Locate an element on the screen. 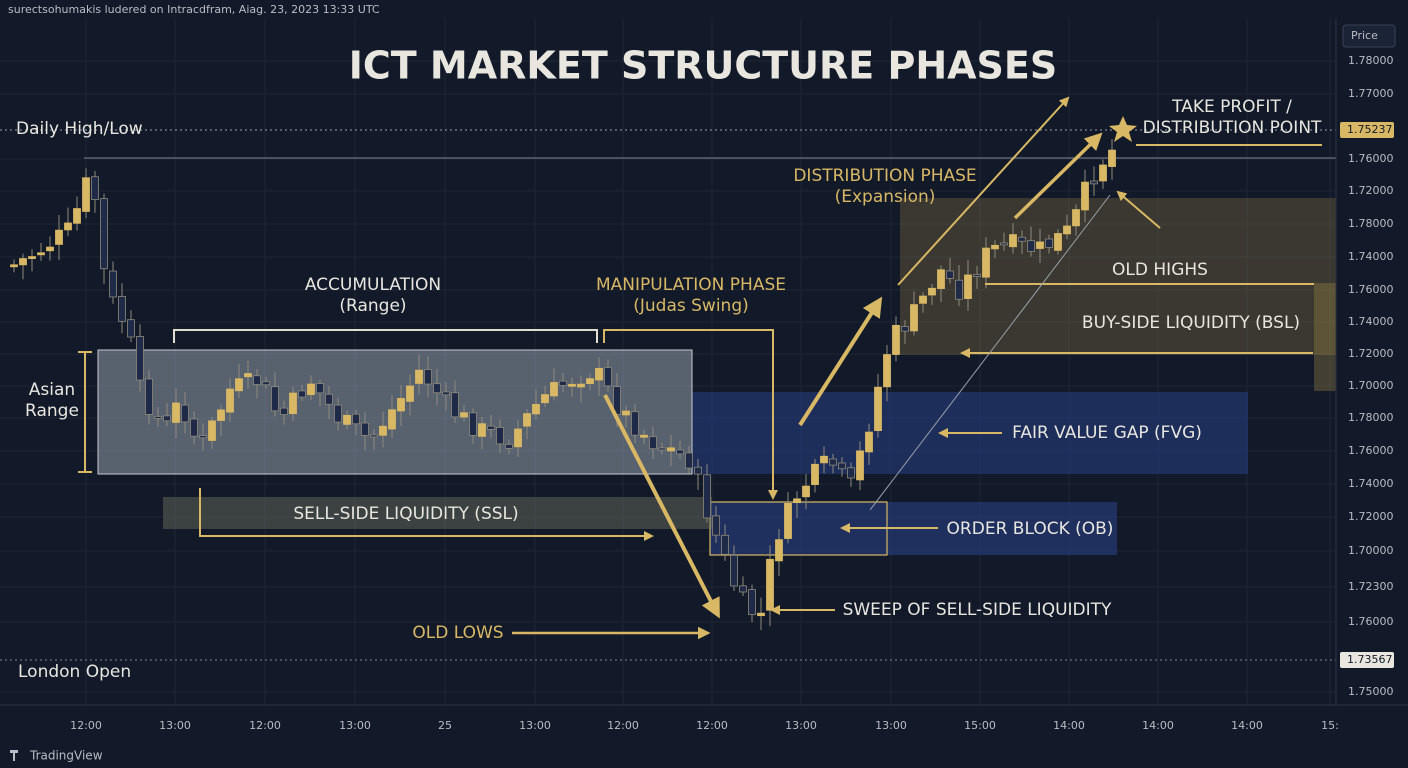  price-tick-label: 1.70000 is located at coordinates (1371, 550).